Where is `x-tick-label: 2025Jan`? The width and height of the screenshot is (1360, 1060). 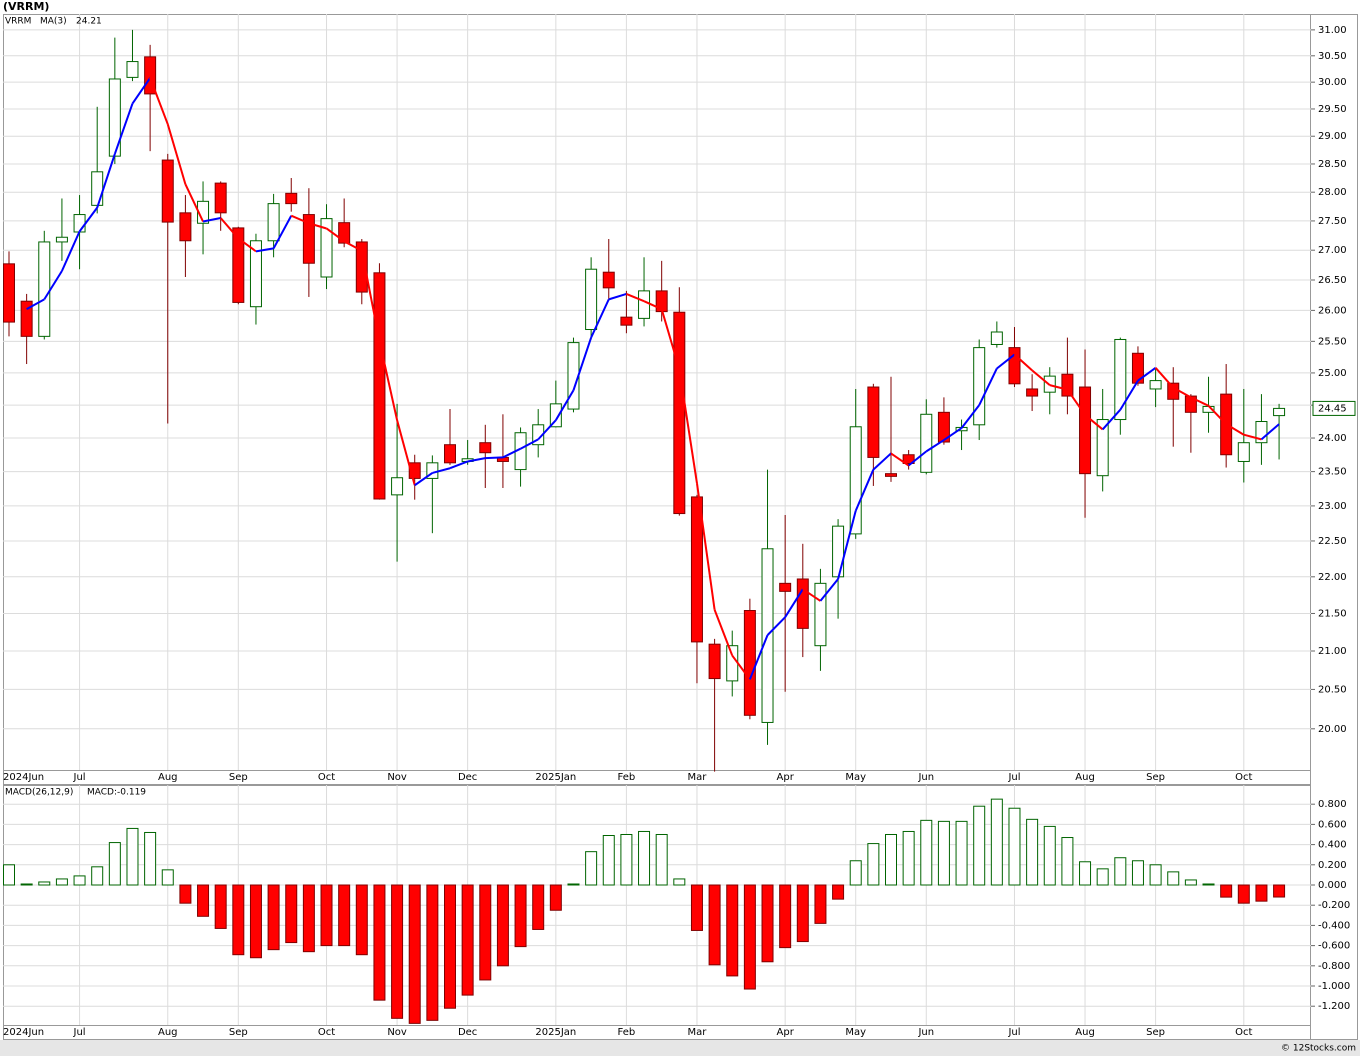
x-tick-label: 2025Jan is located at coordinates (555, 1032).